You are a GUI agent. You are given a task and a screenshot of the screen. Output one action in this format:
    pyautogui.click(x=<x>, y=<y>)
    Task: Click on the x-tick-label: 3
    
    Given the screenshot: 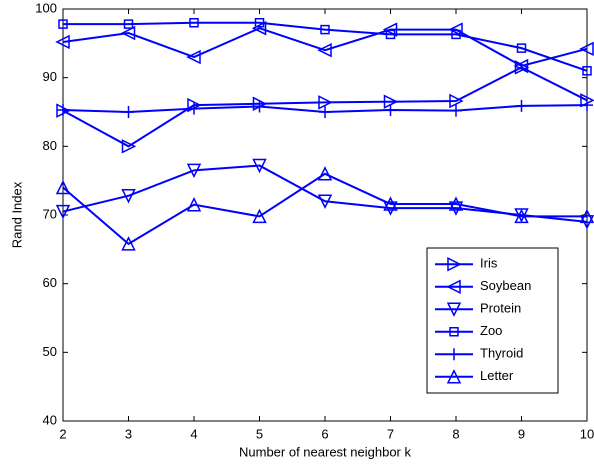 What is the action you would take?
    pyautogui.click(x=128, y=433)
    